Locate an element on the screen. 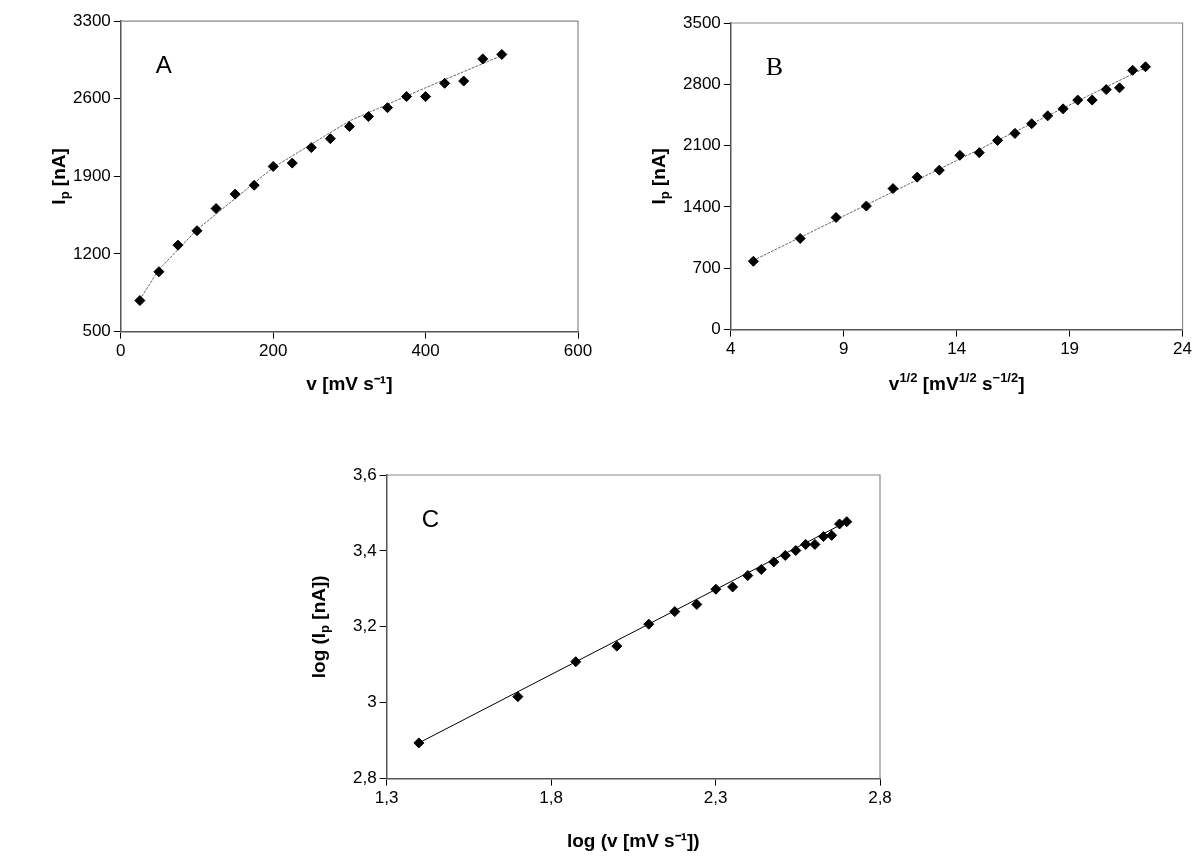  x-tick-label: 1,8 is located at coordinates (551, 798).